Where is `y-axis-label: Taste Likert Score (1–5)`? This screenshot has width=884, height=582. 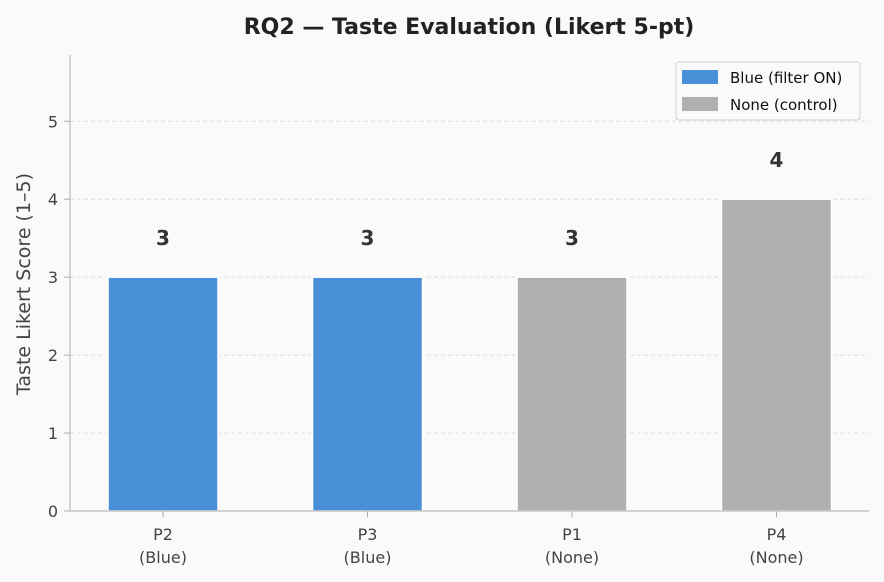 y-axis-label: Taste Likert Score (1–5) is located at coordinates (24, 284).